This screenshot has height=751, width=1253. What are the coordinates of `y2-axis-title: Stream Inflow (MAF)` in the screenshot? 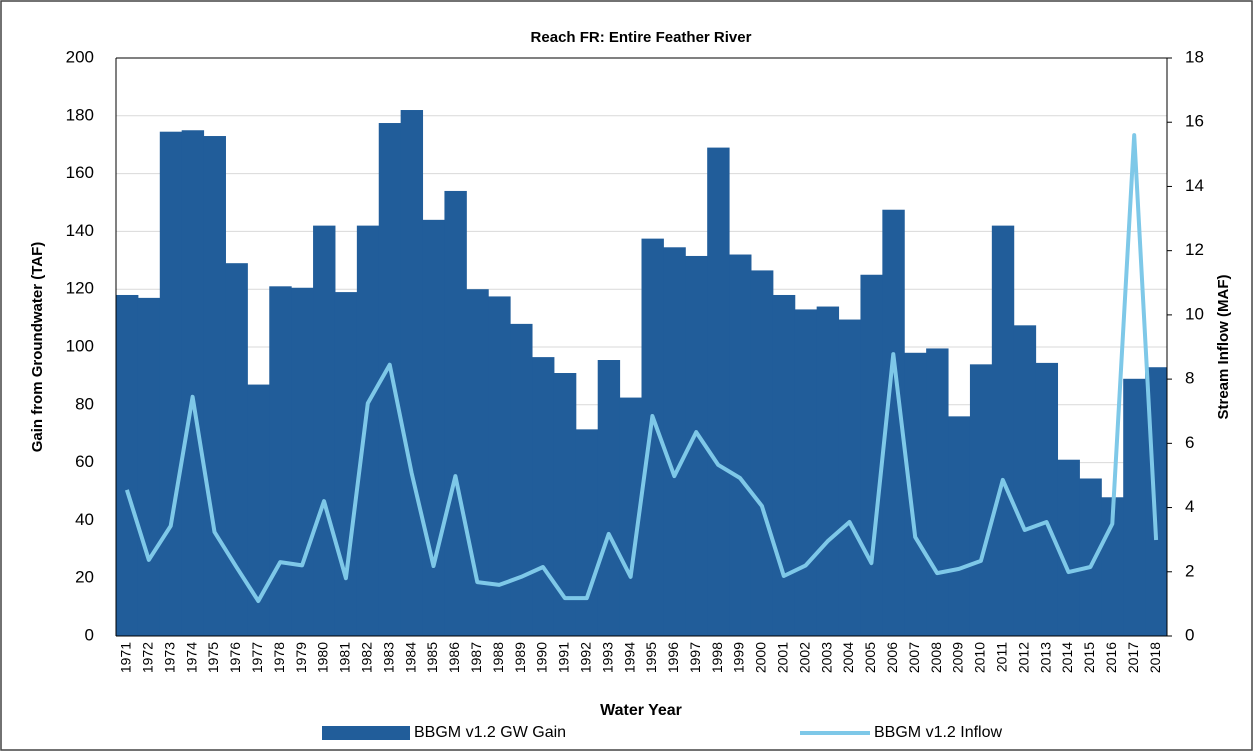 It's located at (1223, 346).